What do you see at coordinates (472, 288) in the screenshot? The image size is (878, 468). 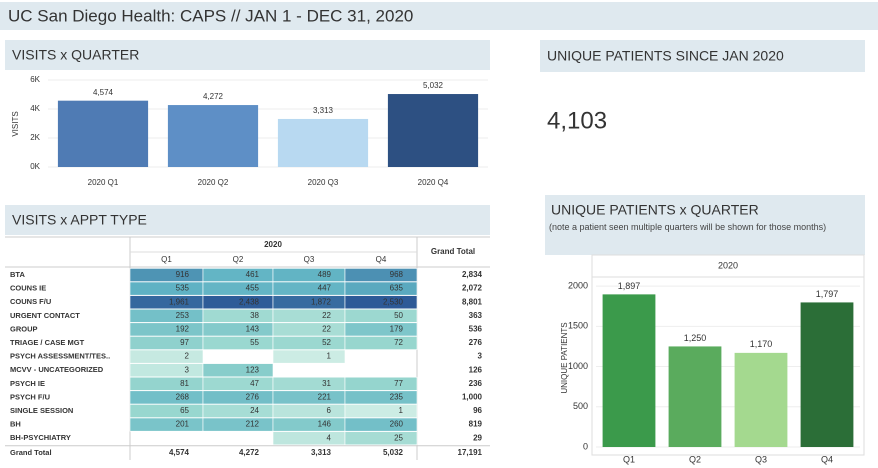 I see `row-total: 2,072` at bounding box center [472, 288].